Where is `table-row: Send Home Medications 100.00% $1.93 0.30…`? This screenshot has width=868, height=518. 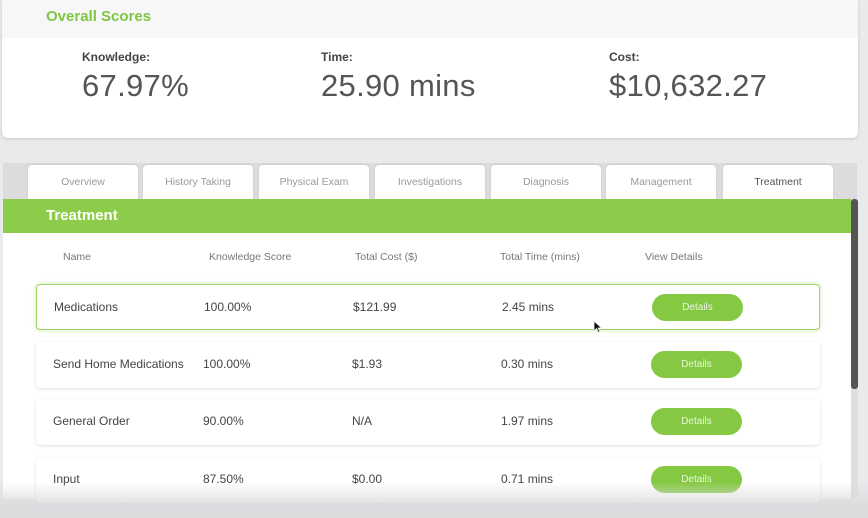
table-row: Send Home Medications 100.00% $1.93 0.30… is located at coordinates (428, 365).